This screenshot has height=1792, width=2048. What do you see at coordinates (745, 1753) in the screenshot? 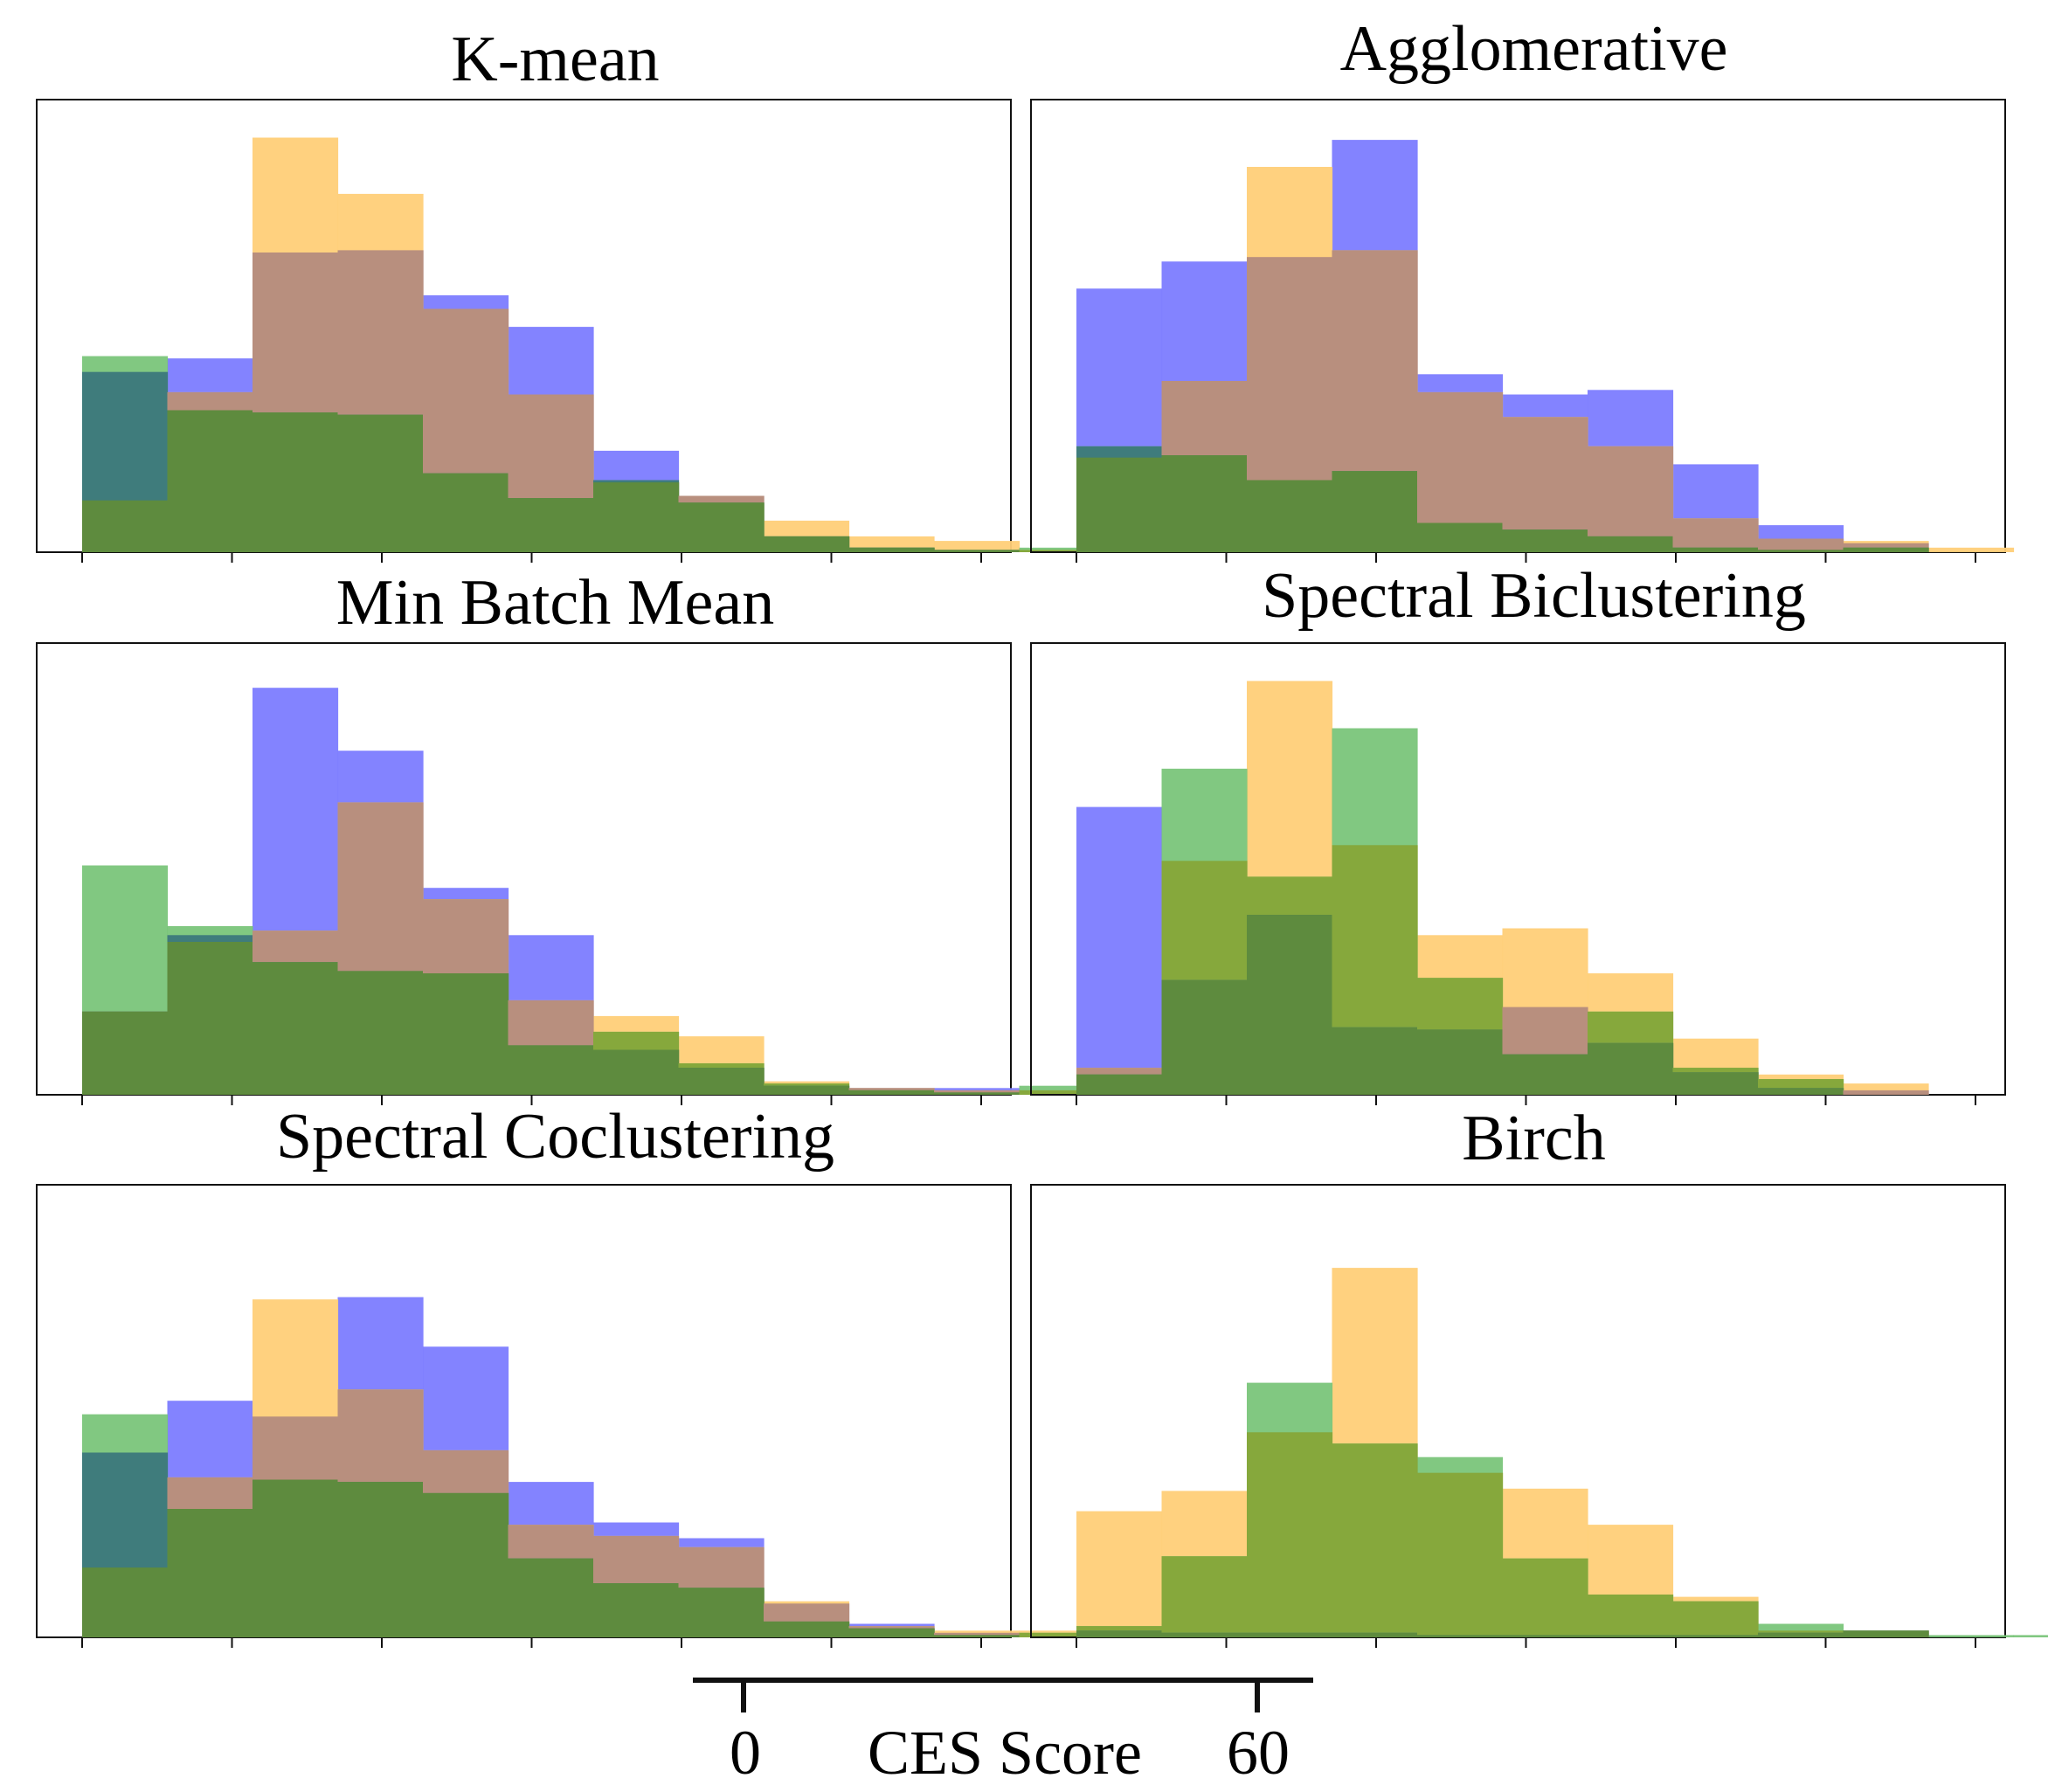
I see `scale-min-label: 0` at bounding box center [745, 1753].